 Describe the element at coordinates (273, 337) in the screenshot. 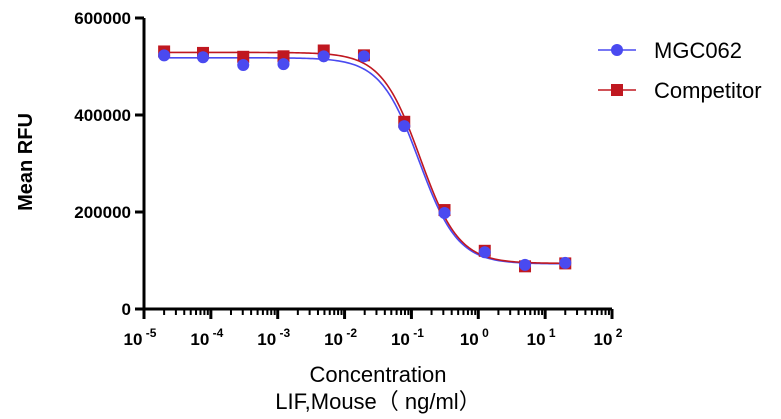

I see `x-tick-label: 10 -3` at that location.